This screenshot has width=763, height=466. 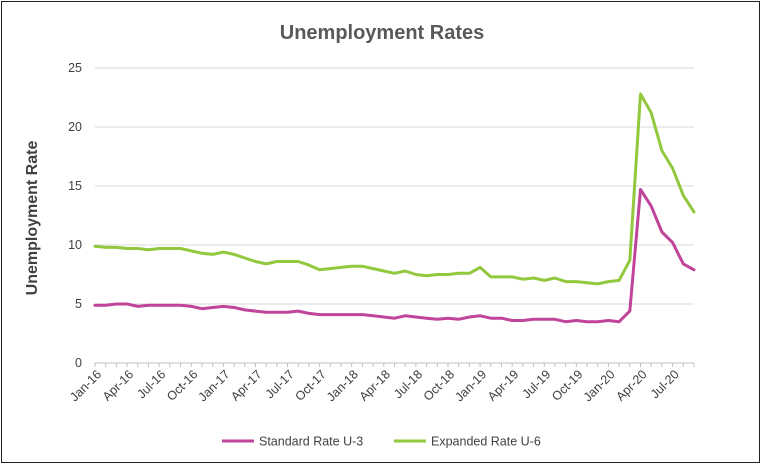 What do you see at coordinates (536, 384) in the screenshot?
I see `x-tick-label: Jul-19` at bounding box center [536, 384].